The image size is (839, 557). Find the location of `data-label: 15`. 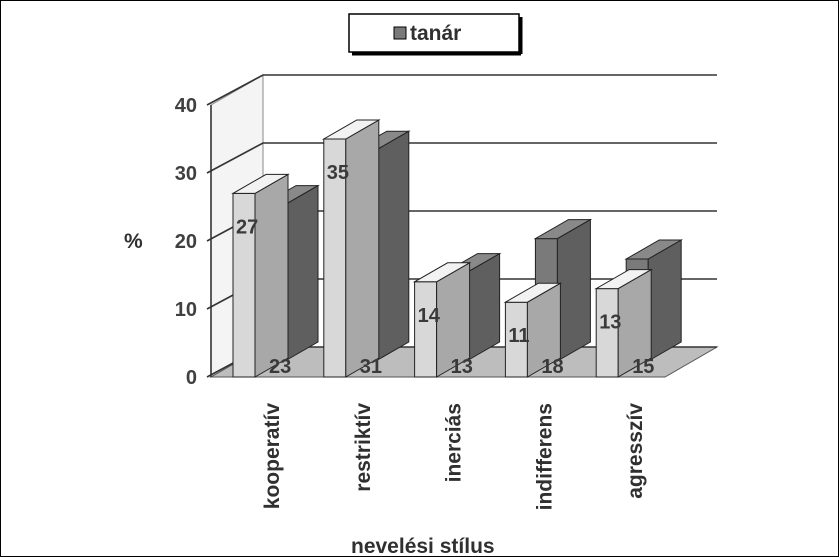

data-label: 15 is located at coordinates (643, 367).